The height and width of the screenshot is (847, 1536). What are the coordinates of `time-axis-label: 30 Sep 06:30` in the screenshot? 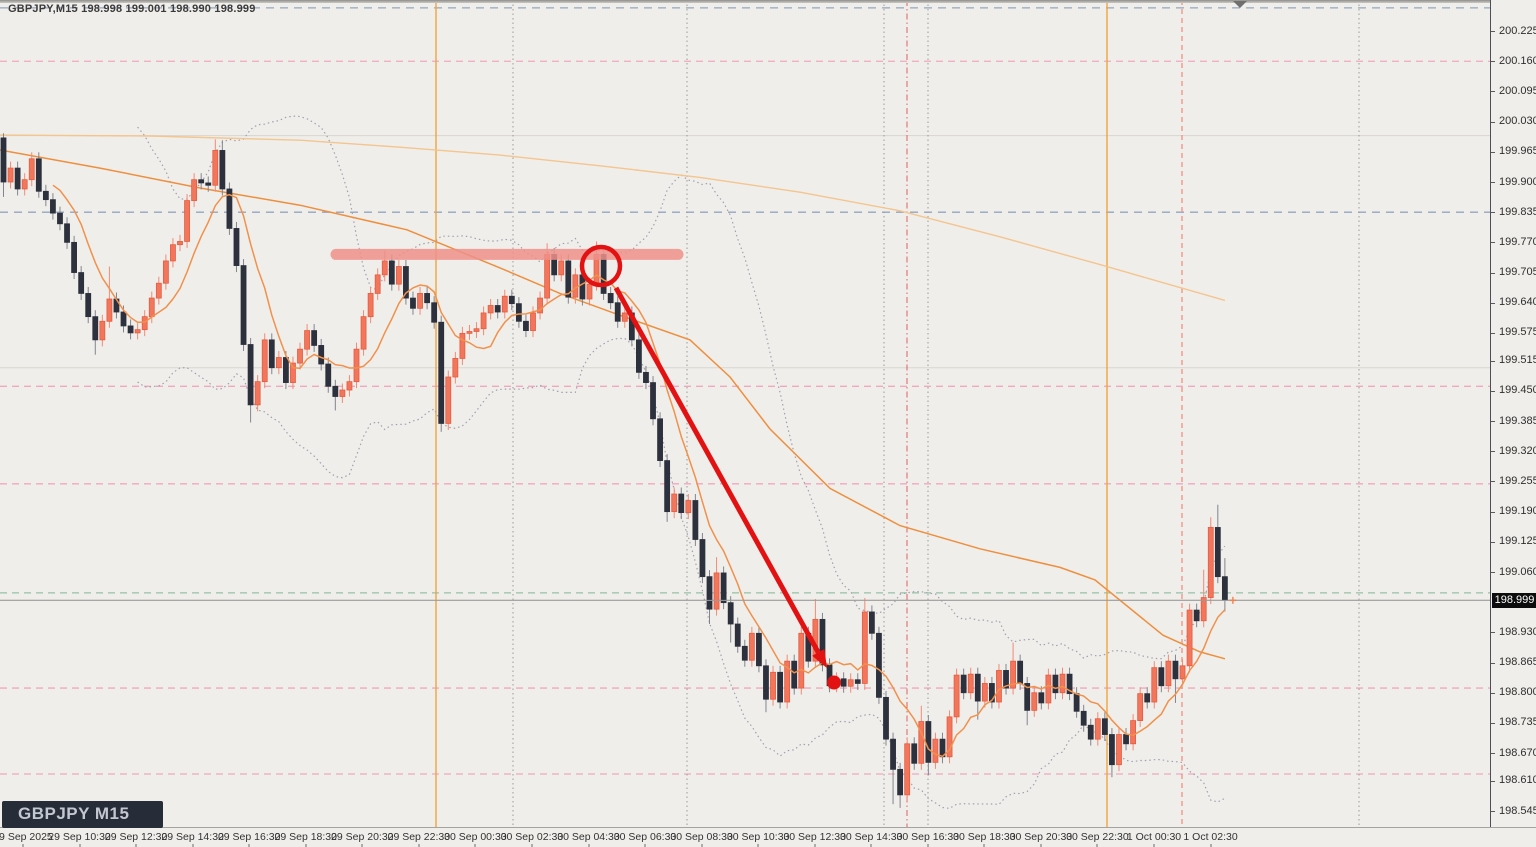 It's located at (645, 837).